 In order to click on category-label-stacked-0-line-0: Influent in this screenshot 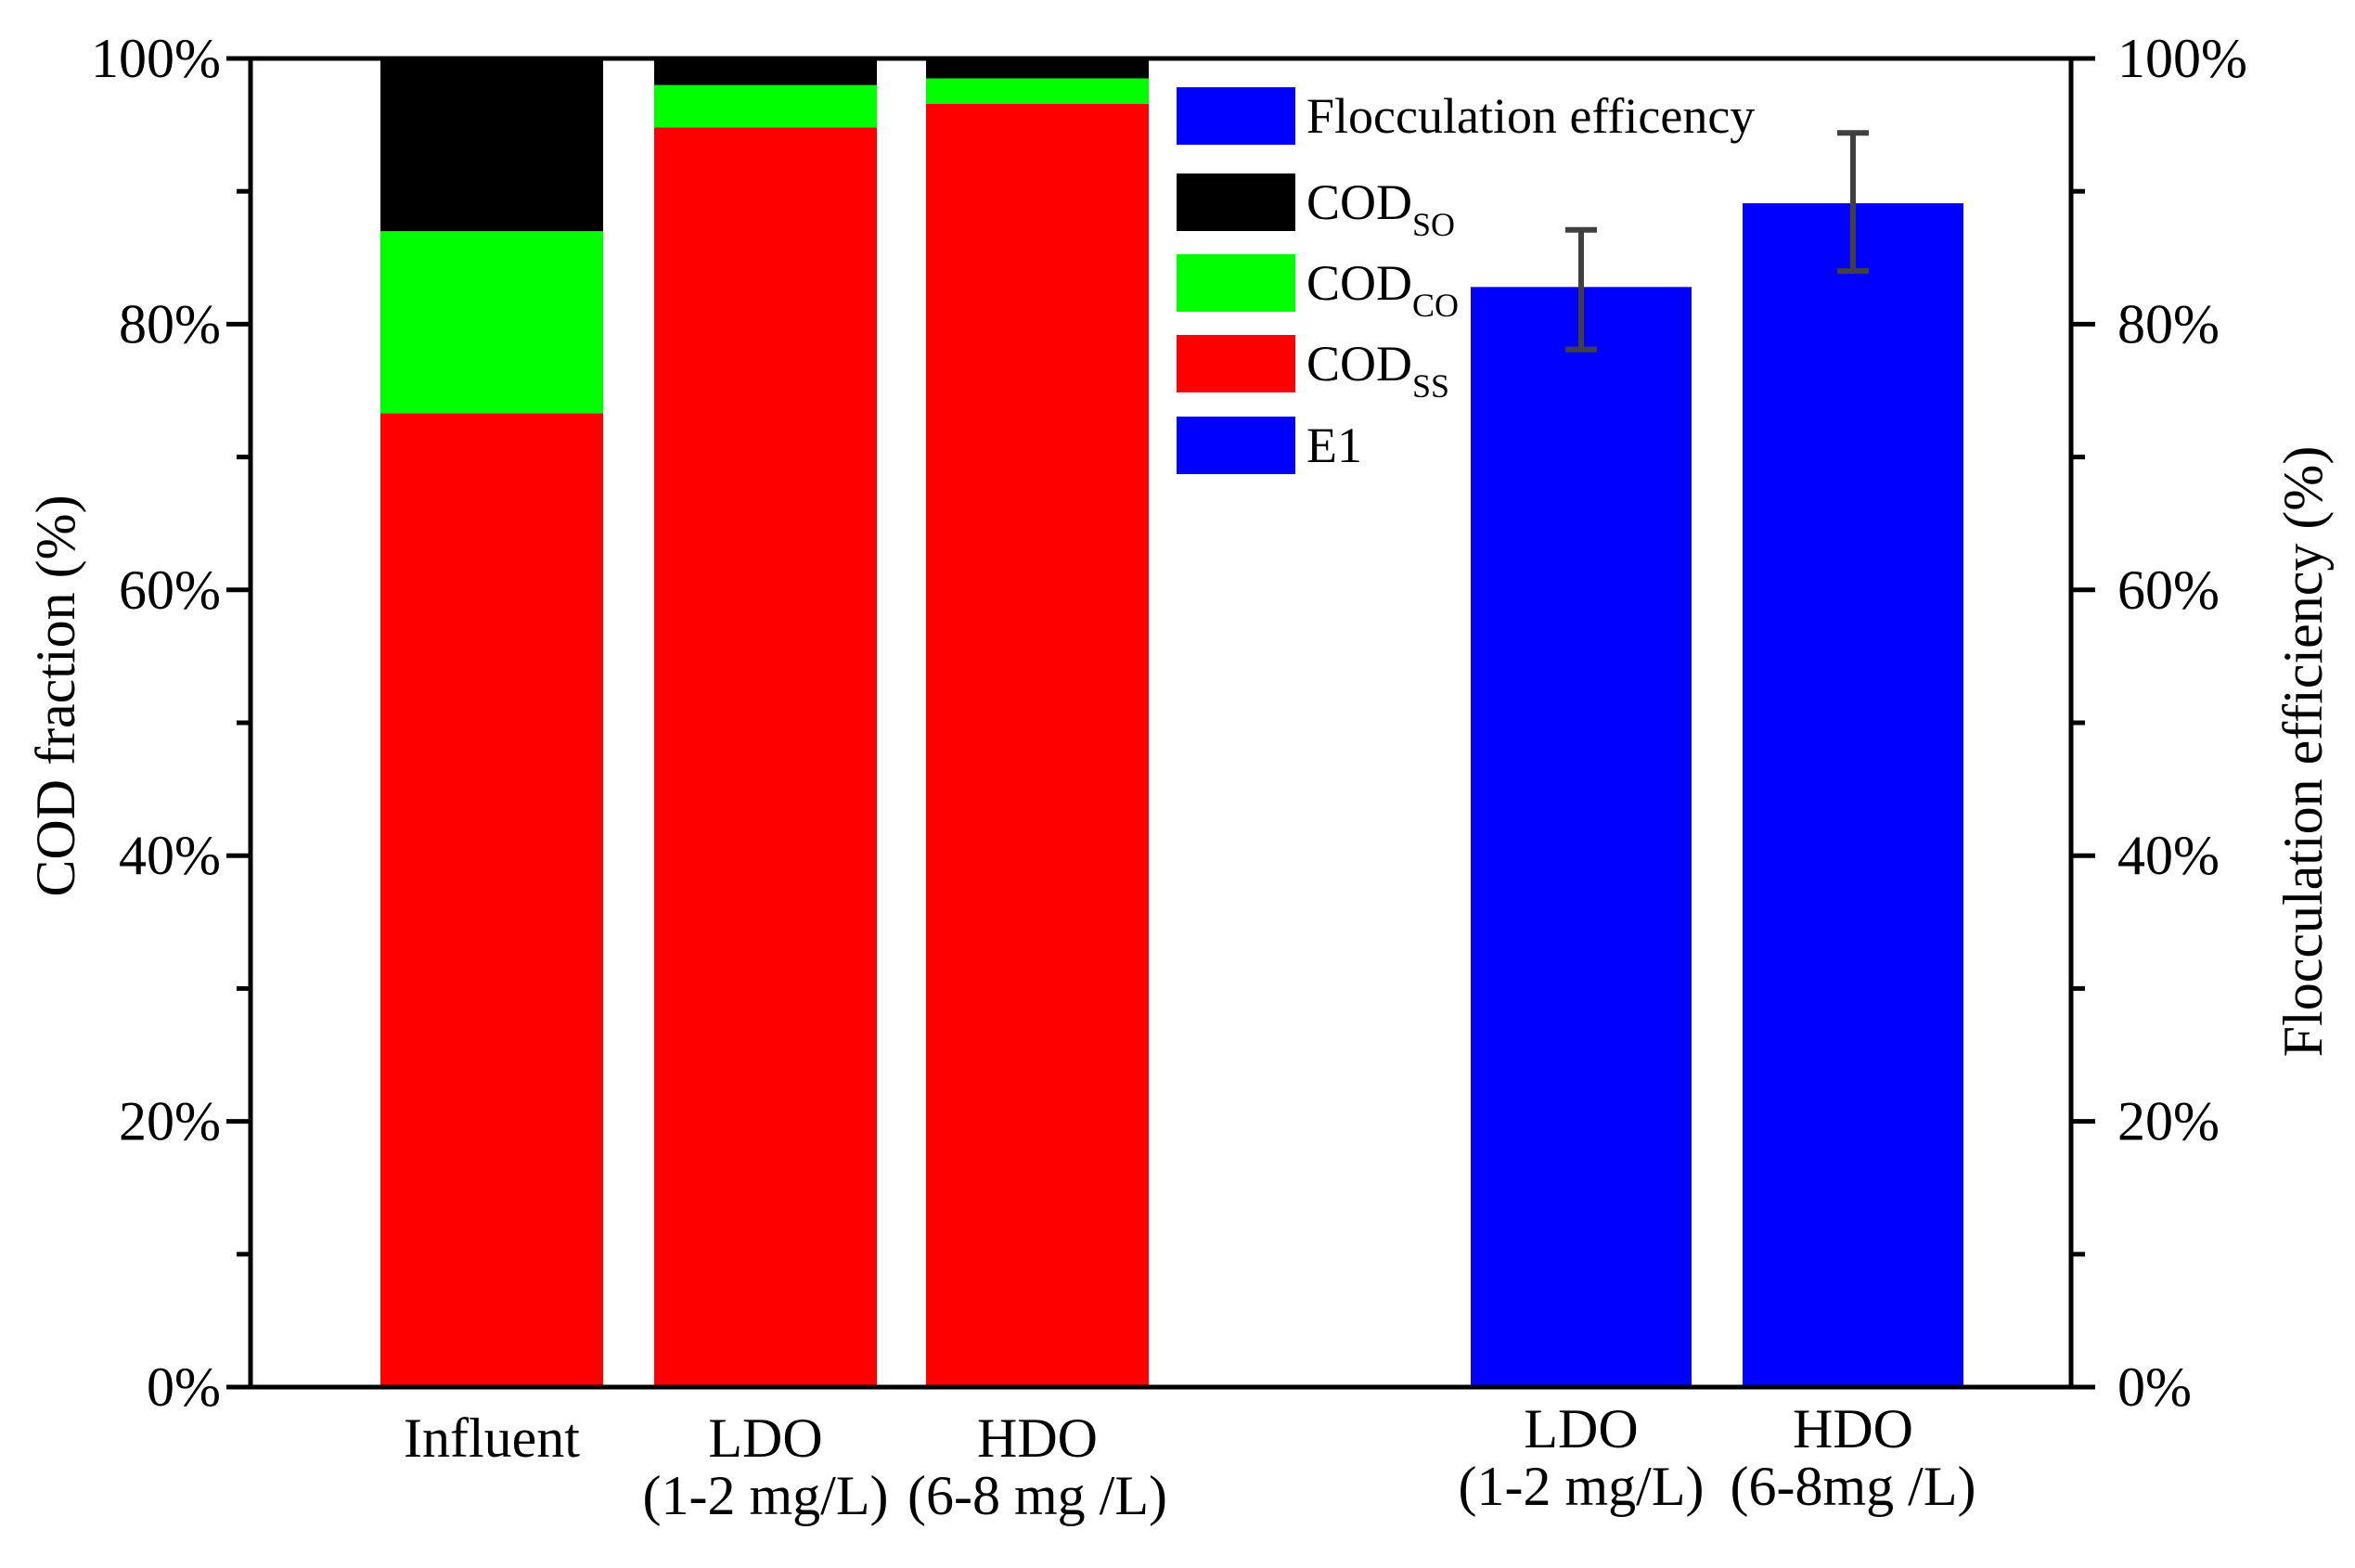, I will do `click(492, 1438)`.